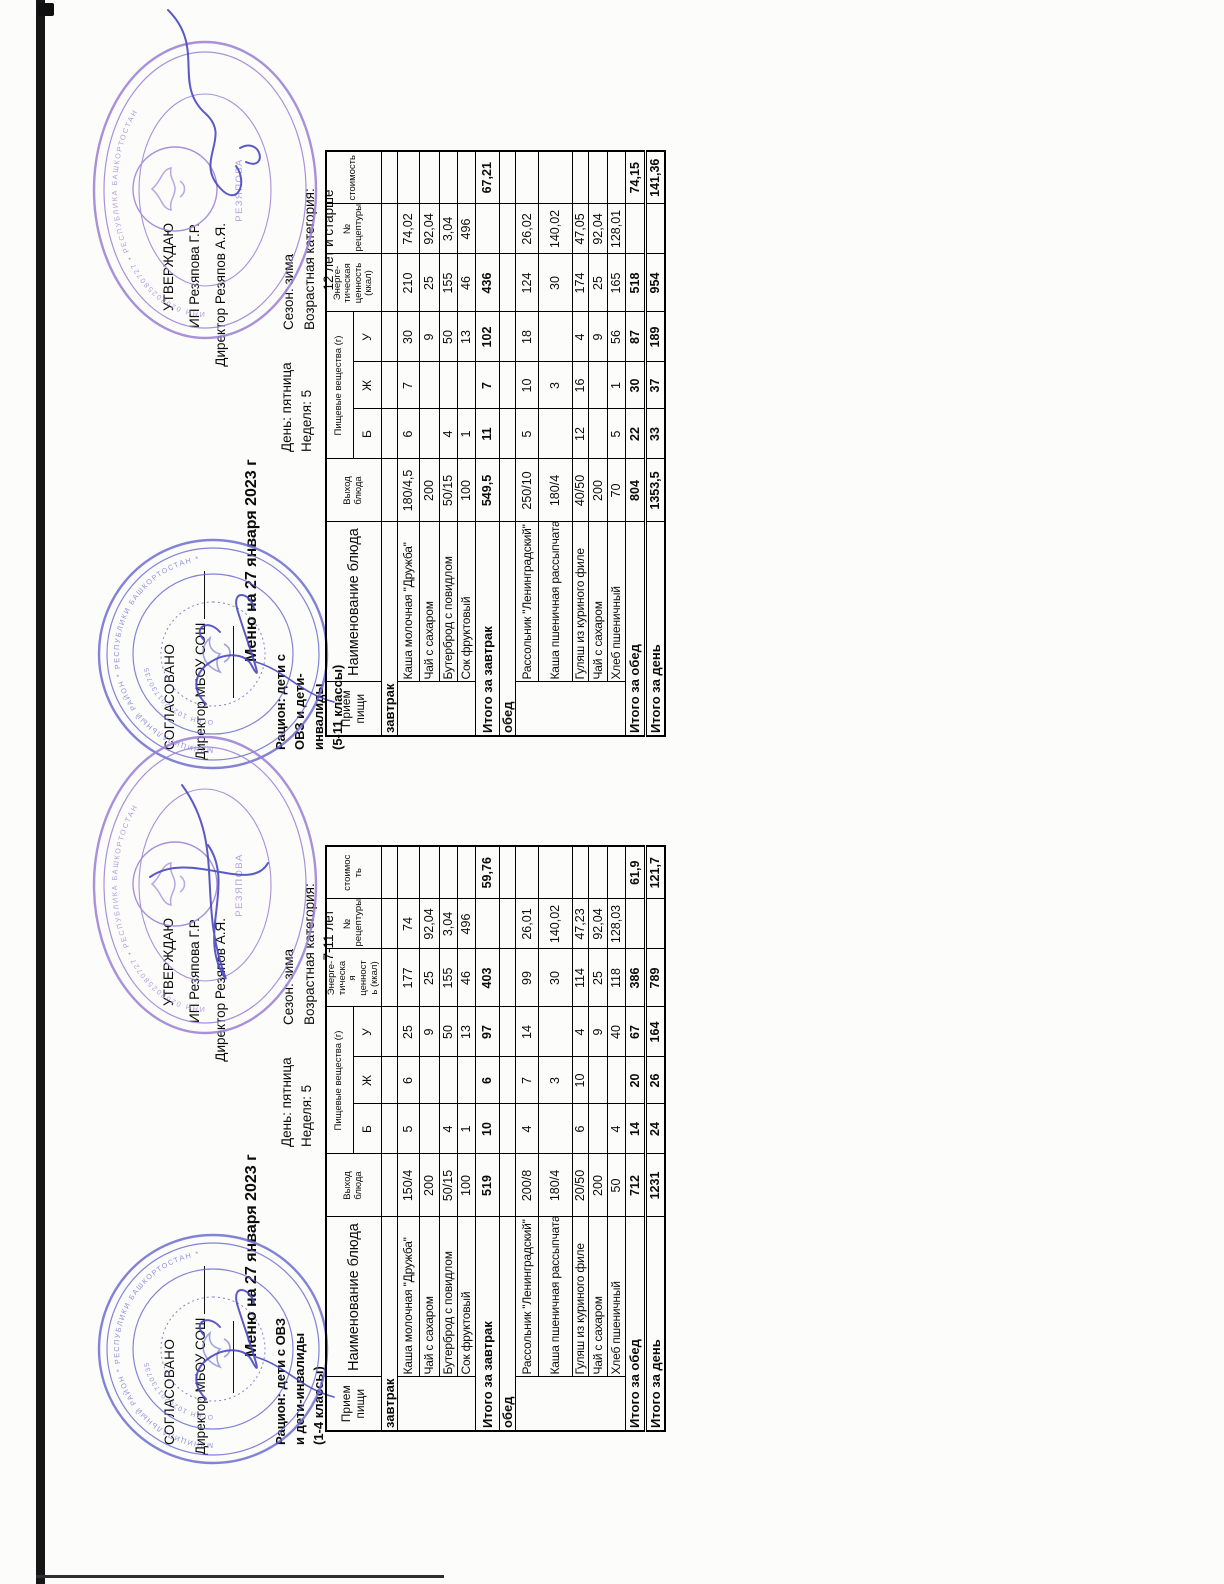 Image resolution: width=1224 pixels, height=1584 pixels. What do you see at coordinates (466, 602) in the screenshot?
I see `dish-cell: Сок фруктовый` at bounding box center [466, 602].